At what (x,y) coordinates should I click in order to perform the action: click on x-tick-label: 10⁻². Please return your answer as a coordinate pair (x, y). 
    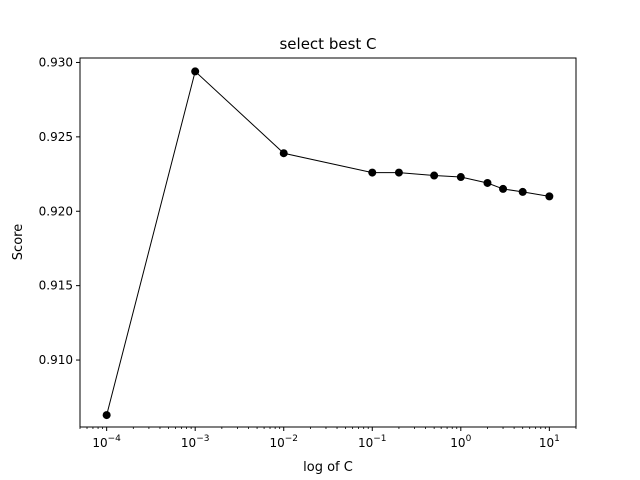
    Looking at the image, I should click on (283, 442).